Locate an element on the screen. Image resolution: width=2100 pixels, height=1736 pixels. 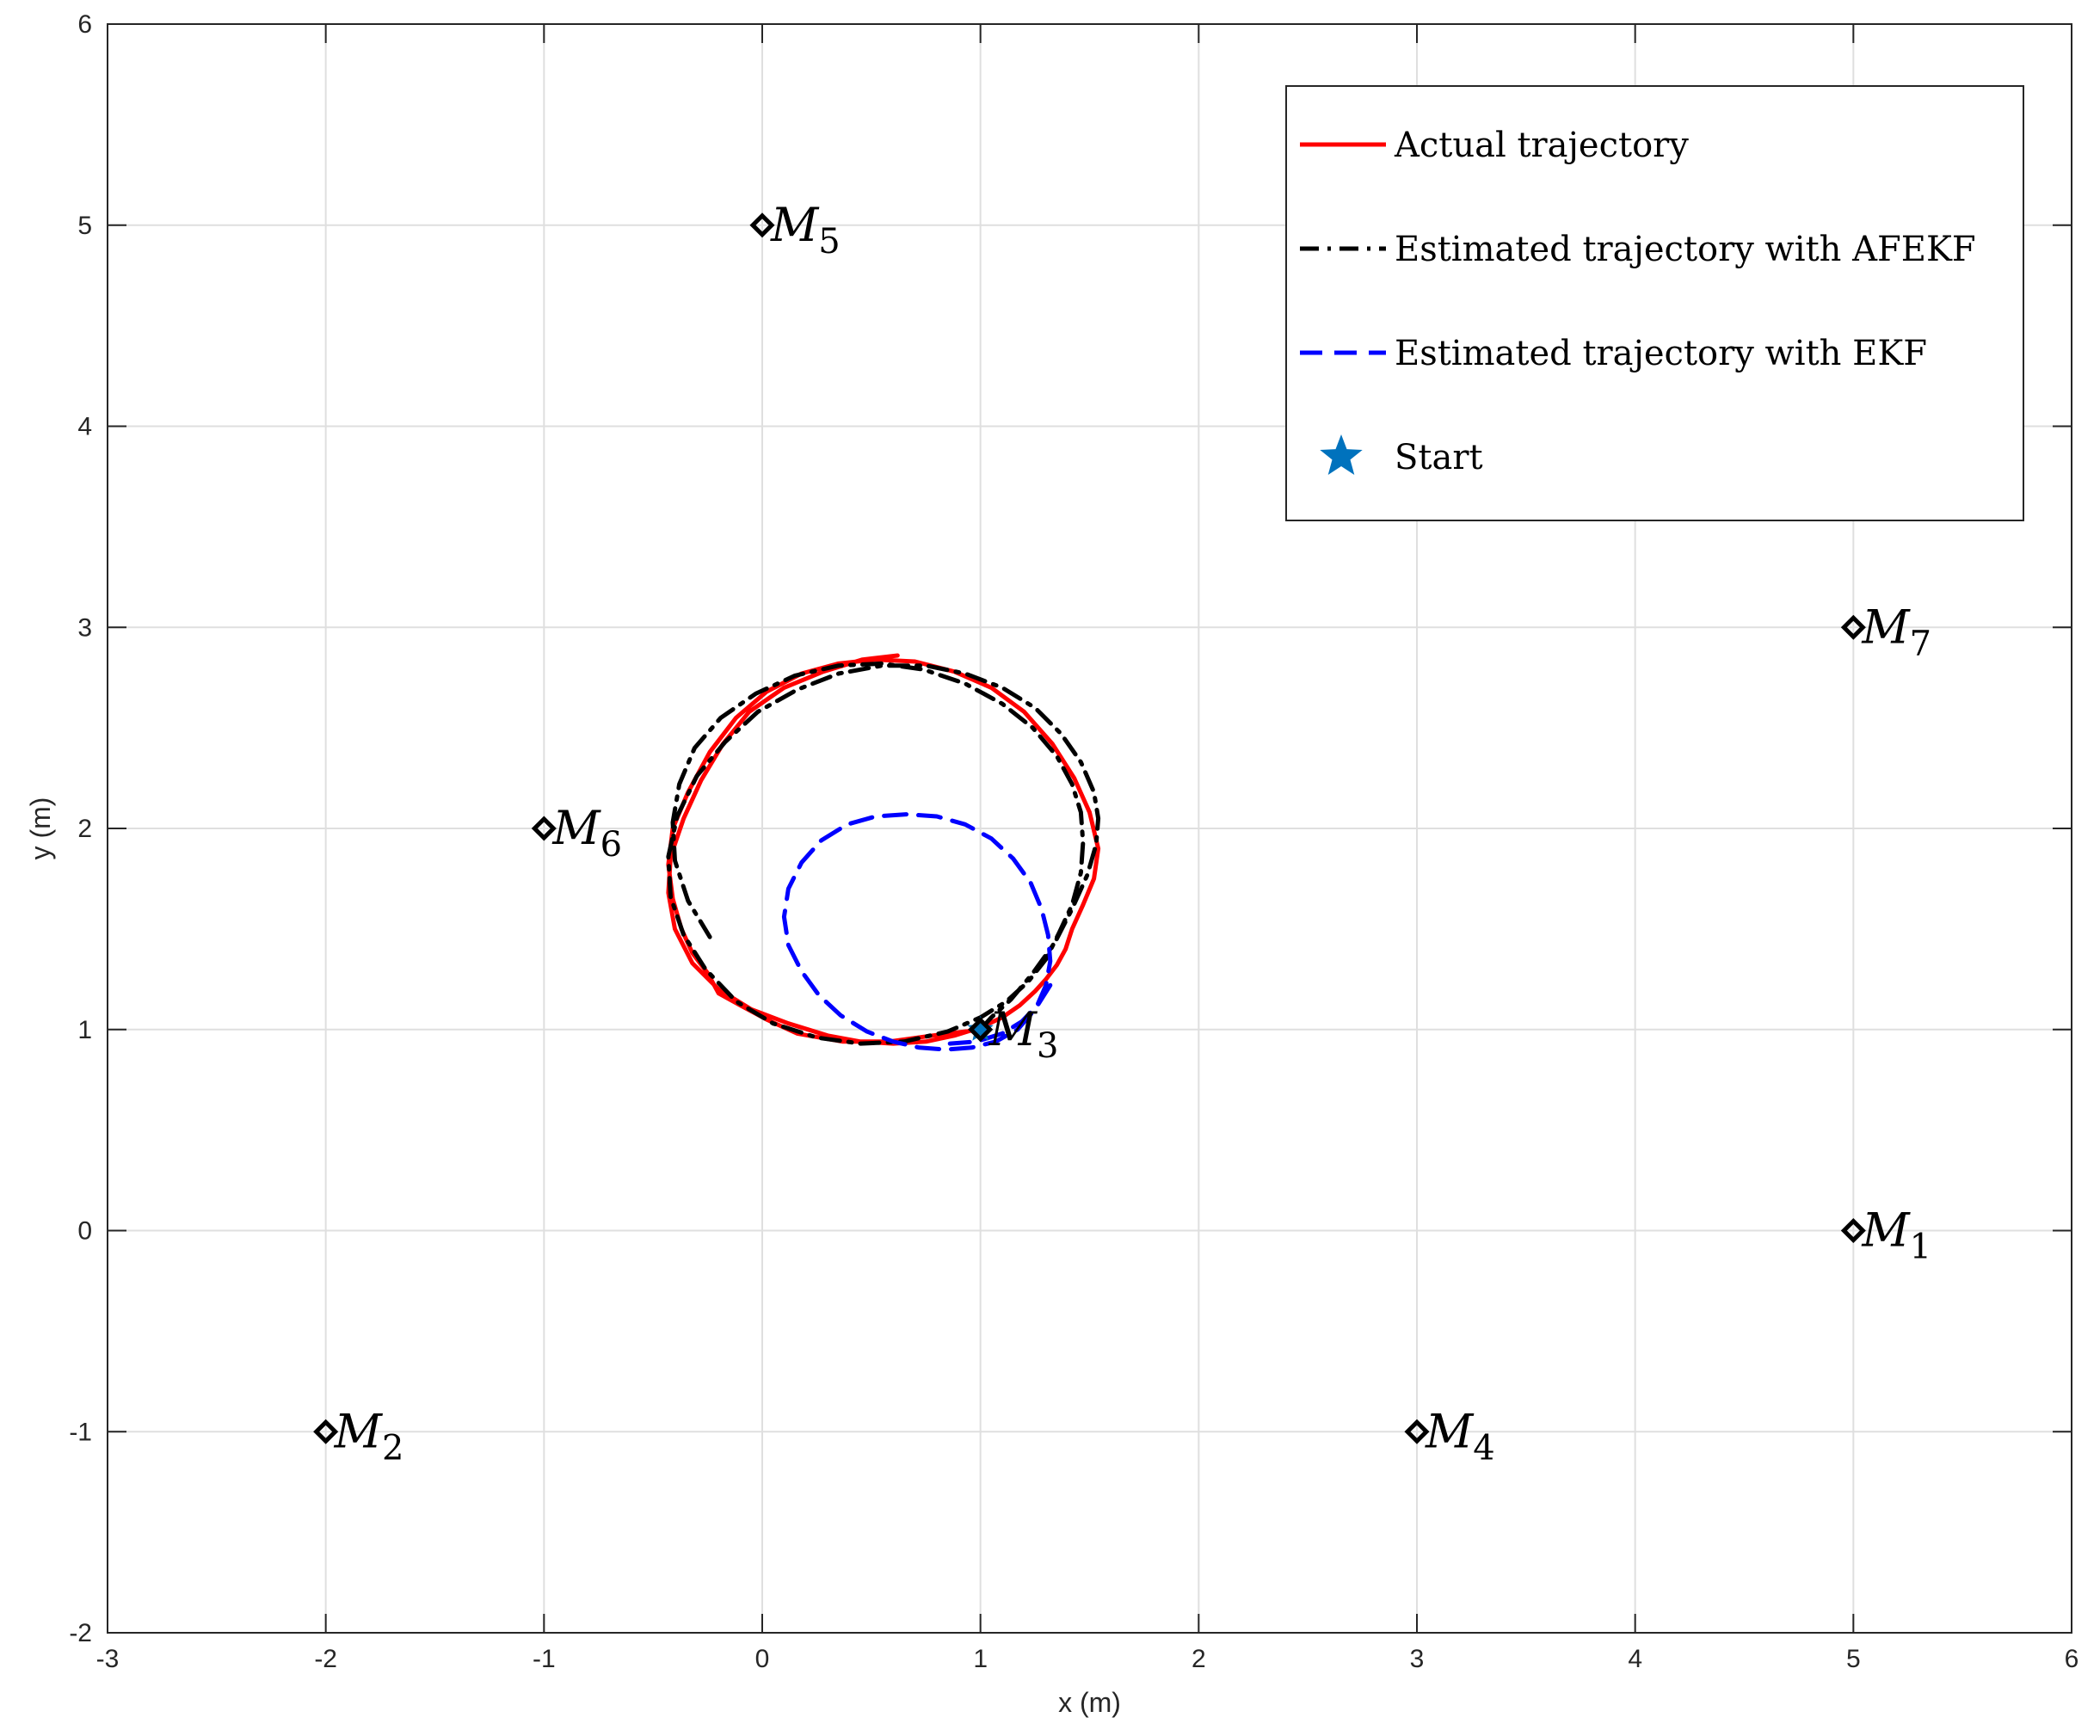
x-tick-label: 0 is located at coordinates (762, 1659).